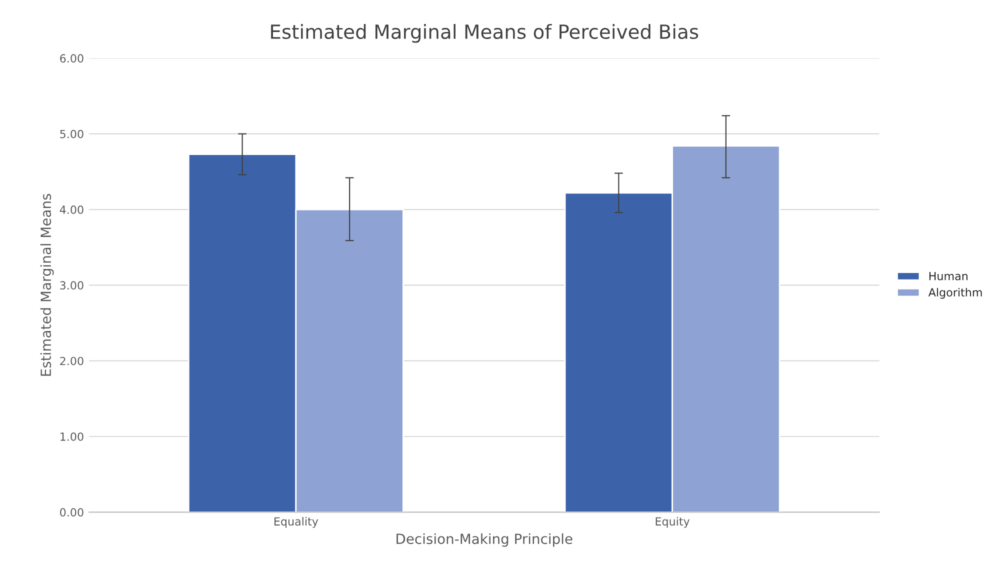  Describe the element at coordinates (673, 522) in the screenshot. I see `x-tick-label: Equity` at that location.